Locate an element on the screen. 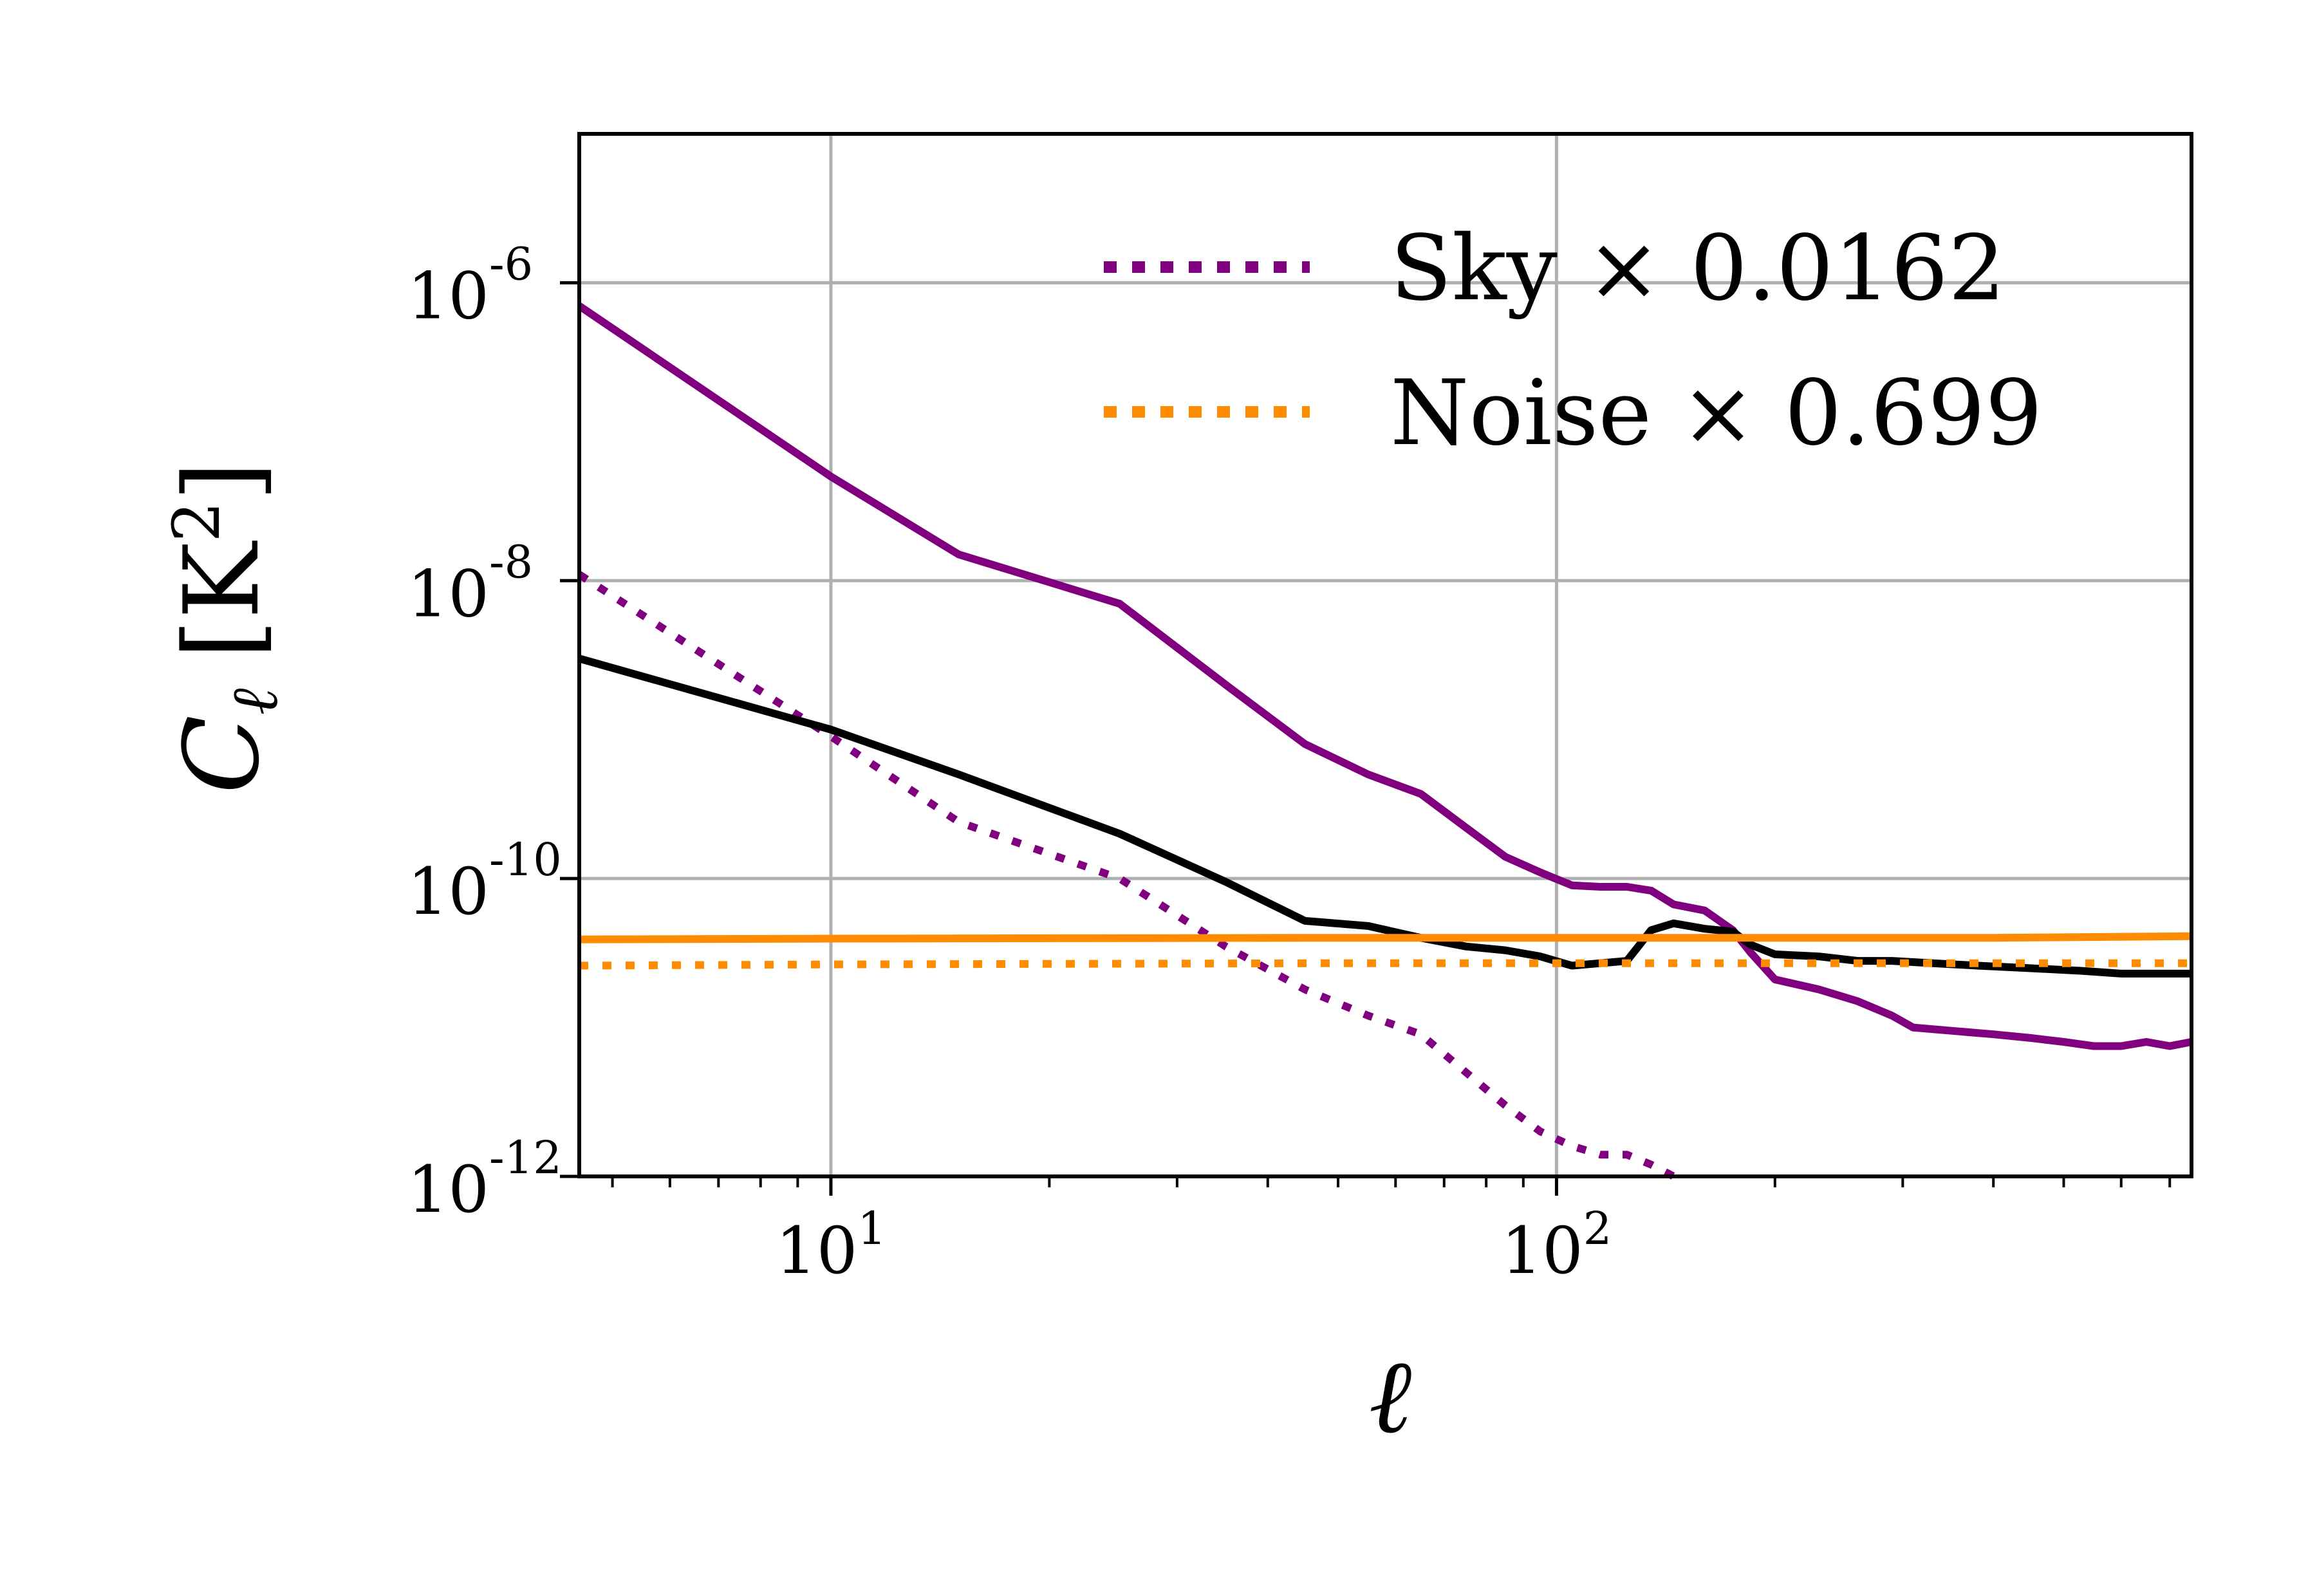  y-axis-unit: [K is located at coordinates (222, 600).